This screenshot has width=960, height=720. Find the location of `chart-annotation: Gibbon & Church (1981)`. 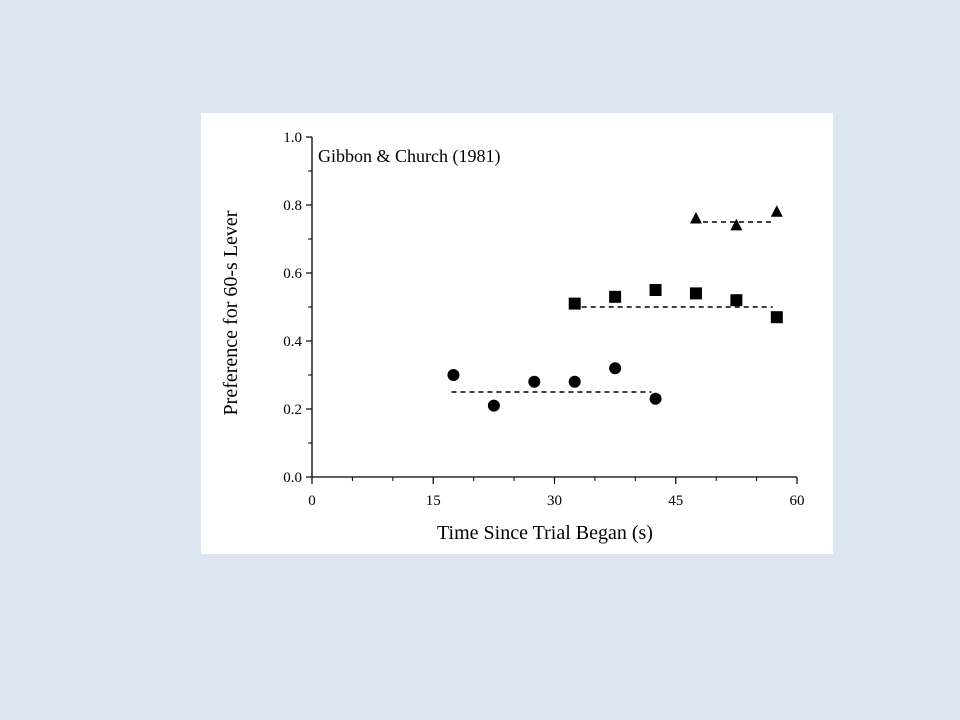

chart-annotation: Gibbon & Church (1981) is located at coordinates (409, 156).